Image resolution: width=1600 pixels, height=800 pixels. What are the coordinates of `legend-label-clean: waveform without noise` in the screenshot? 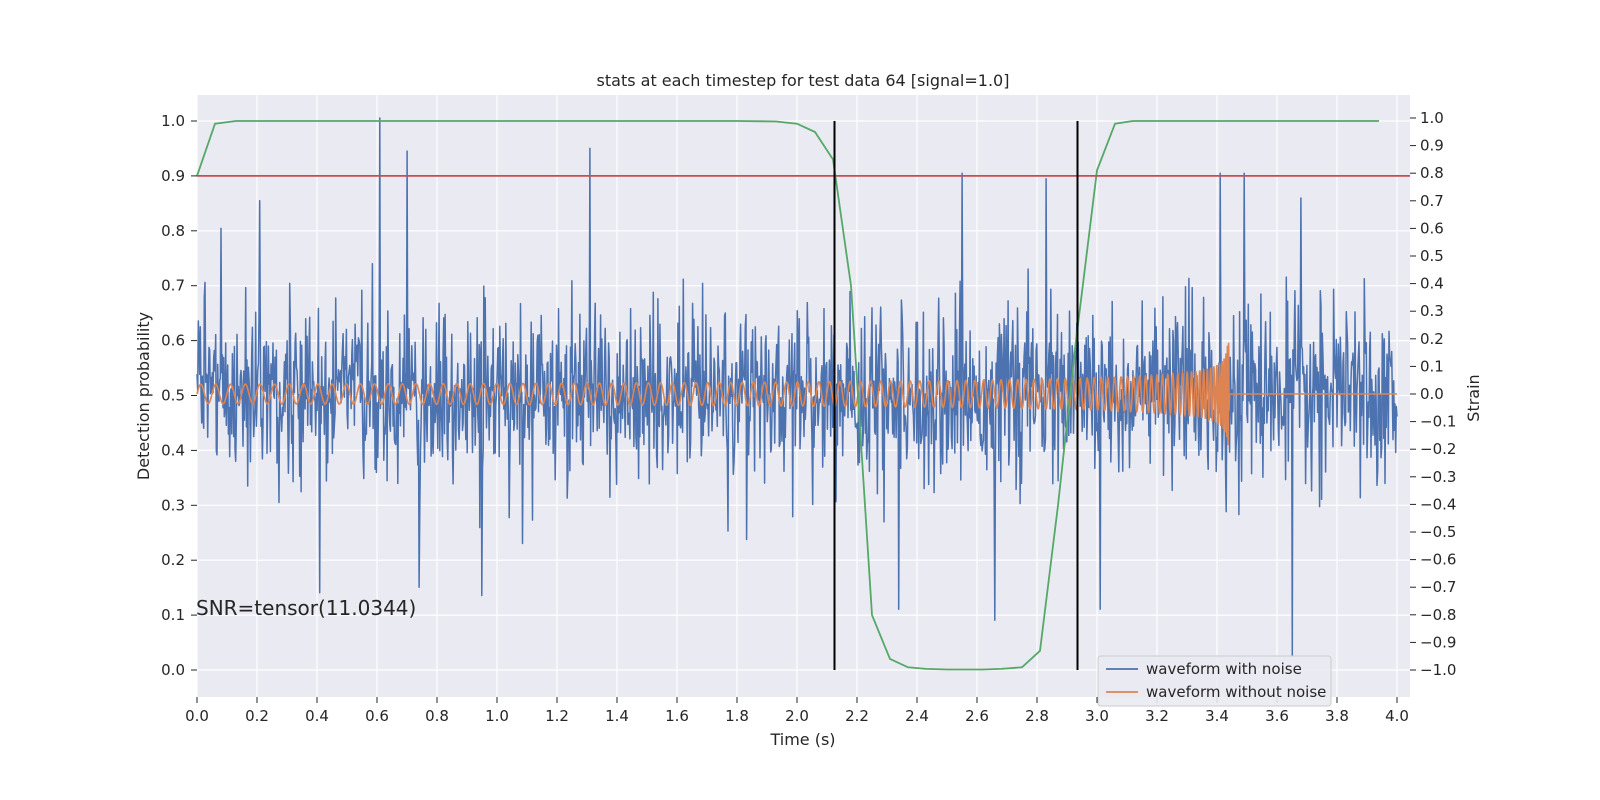 It's located at (1236, 692).